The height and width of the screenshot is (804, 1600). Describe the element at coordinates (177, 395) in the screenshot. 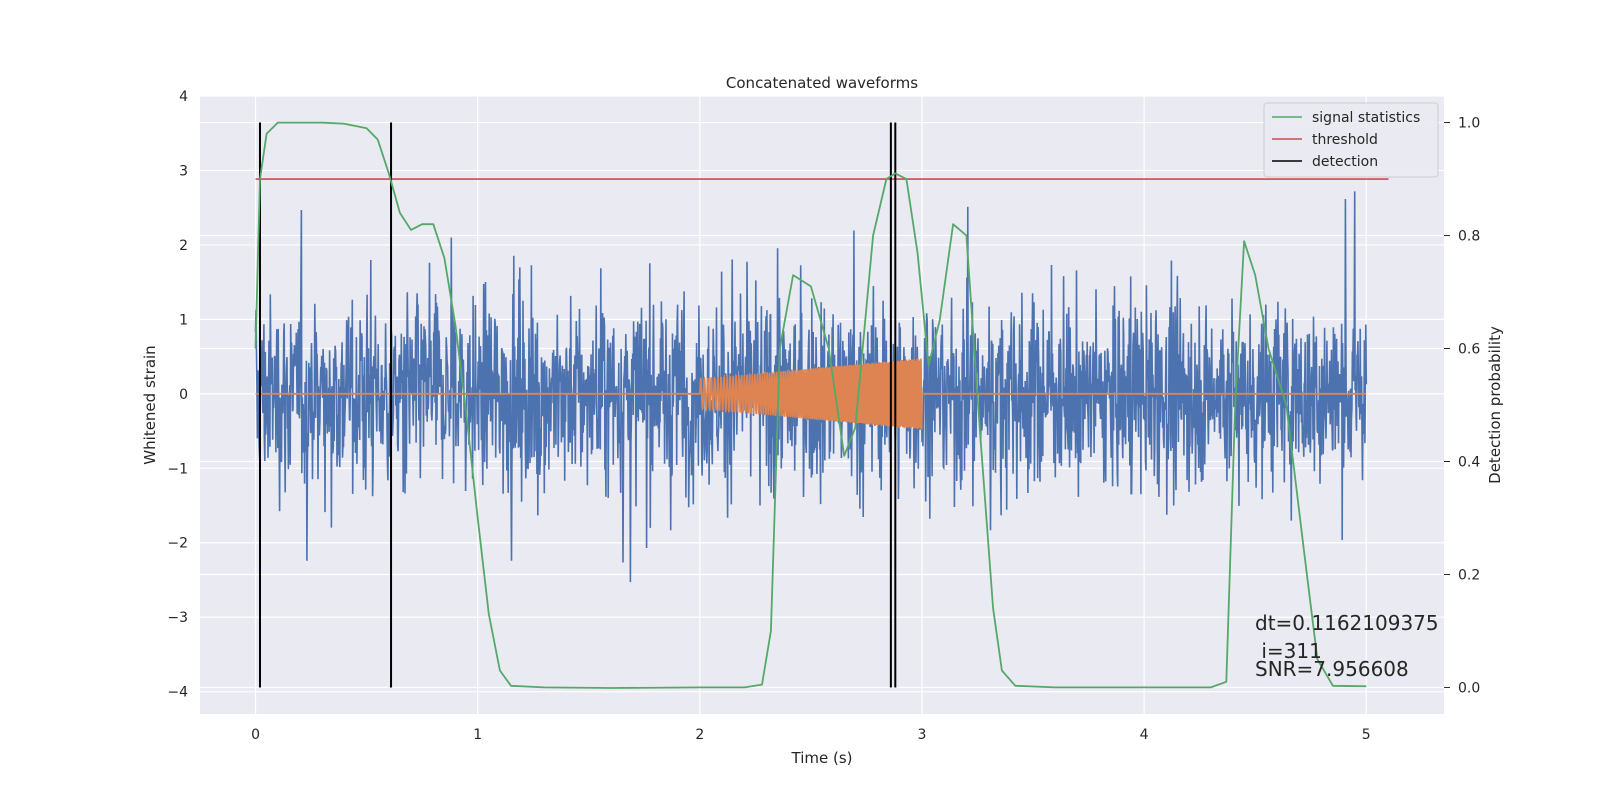

I see `y-axis-ticks: 4 3 2 1 0 −1 −2 −3 −4` at that location.